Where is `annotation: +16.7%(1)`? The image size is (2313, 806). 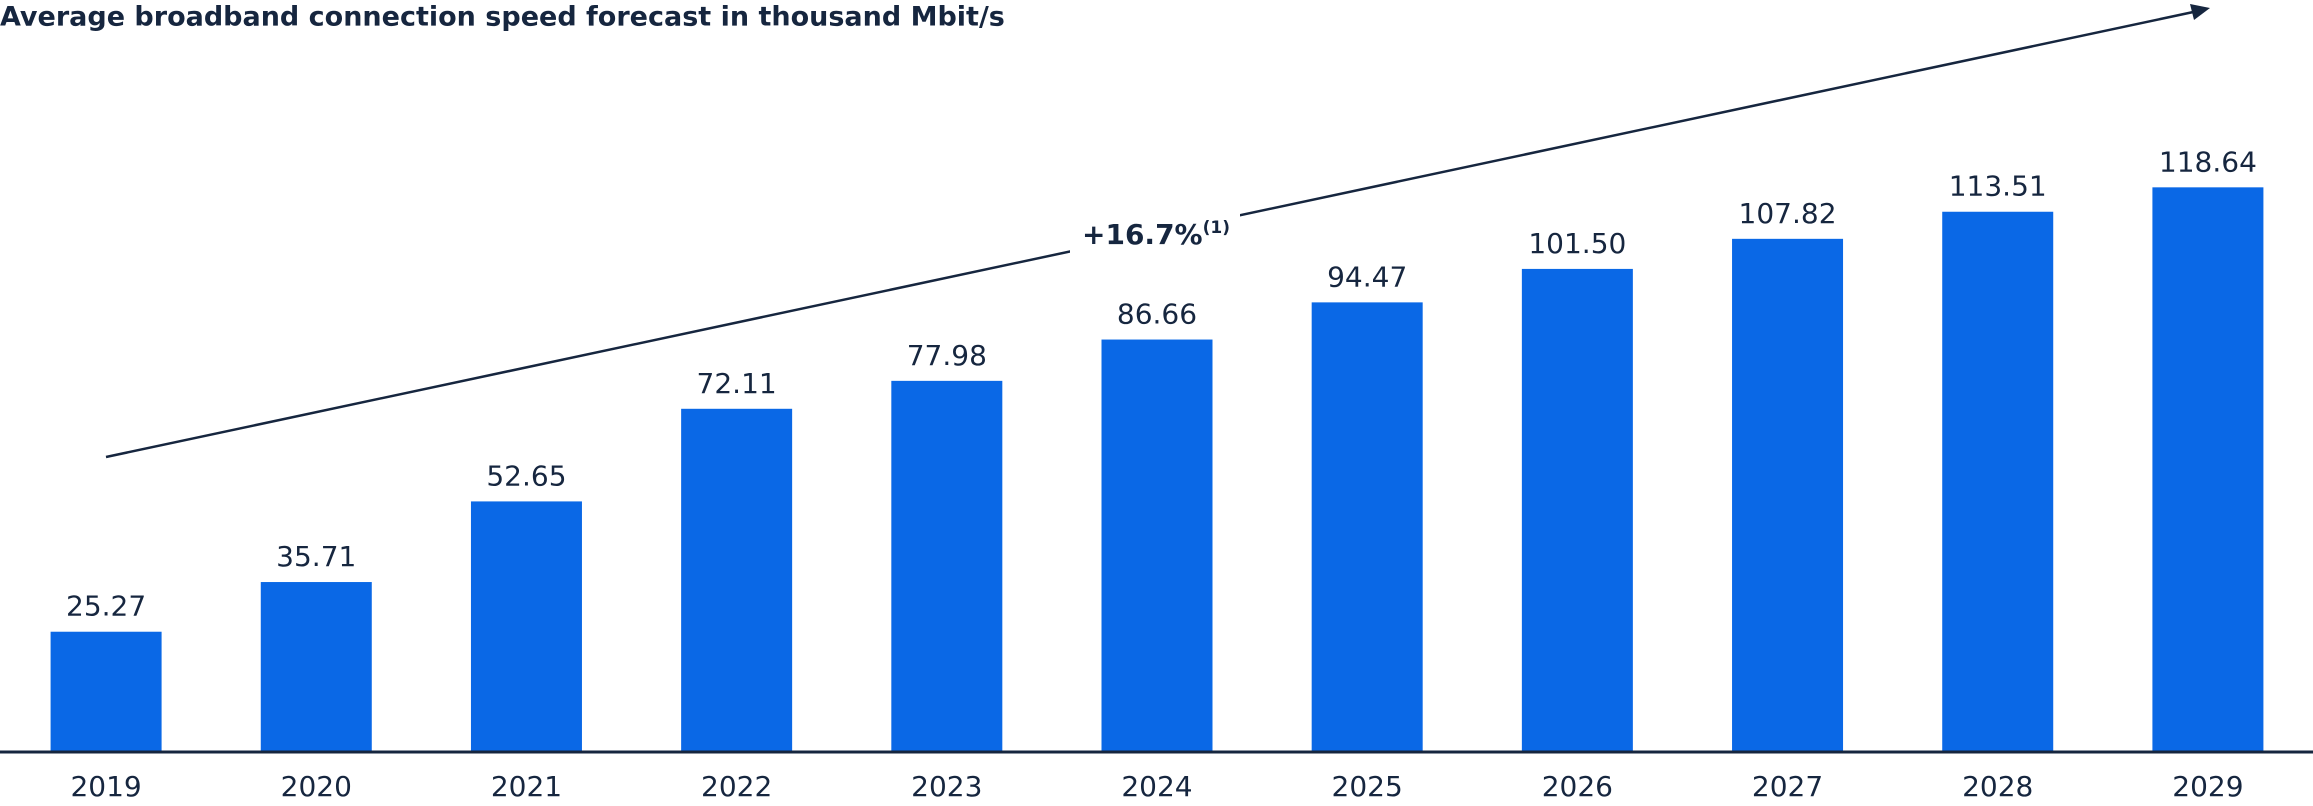 annotation: +16.7%(1) is located at coordinates (1156, 234).